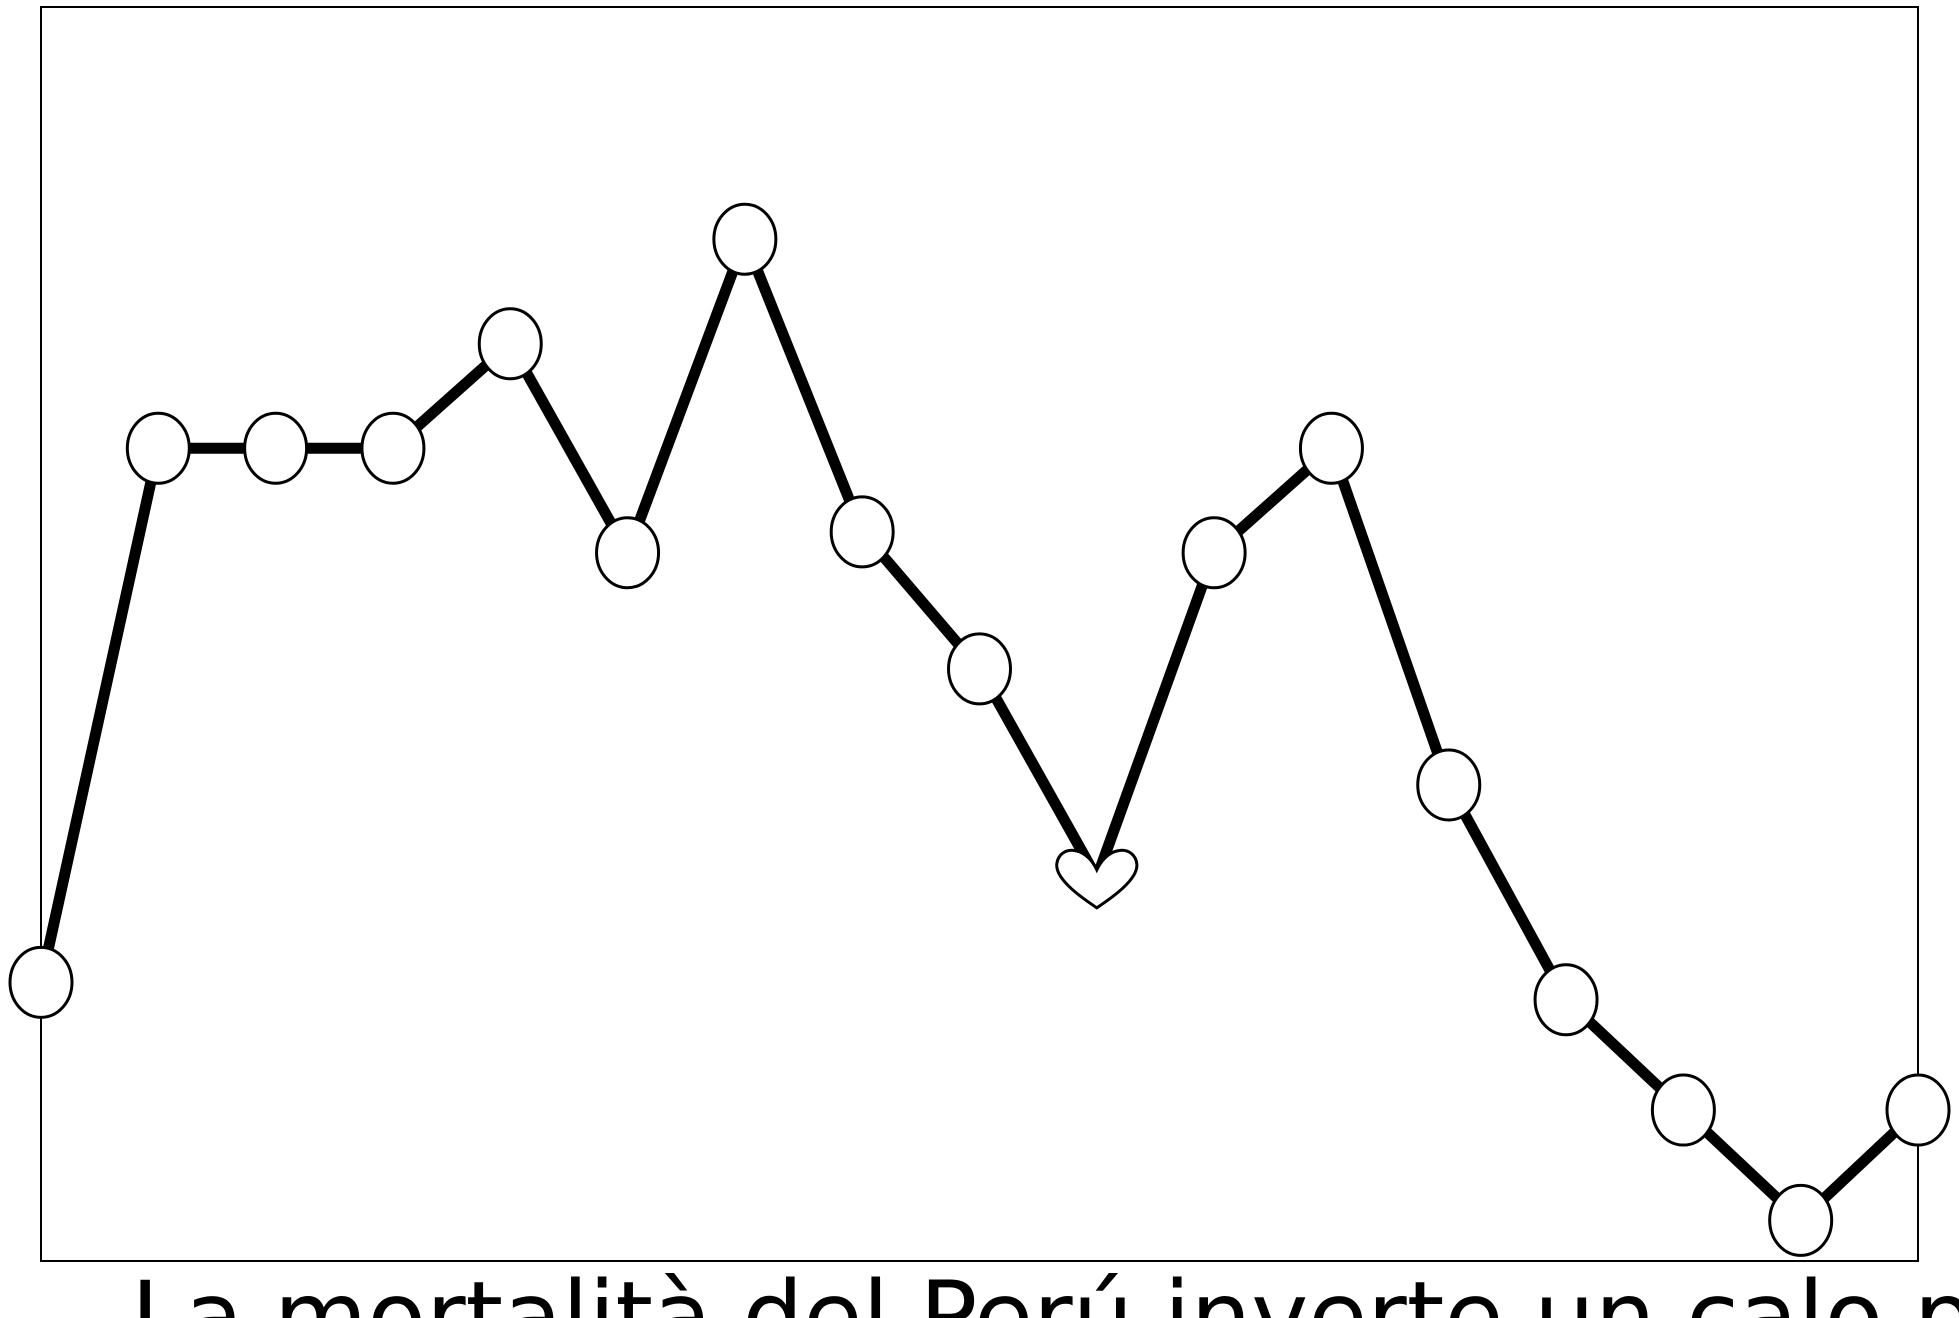 The width and height of the screenshot is (1959, 1318). Describe the element at coordinates (1097, 879) in the screenshot. I see `heart-marker` at that location.